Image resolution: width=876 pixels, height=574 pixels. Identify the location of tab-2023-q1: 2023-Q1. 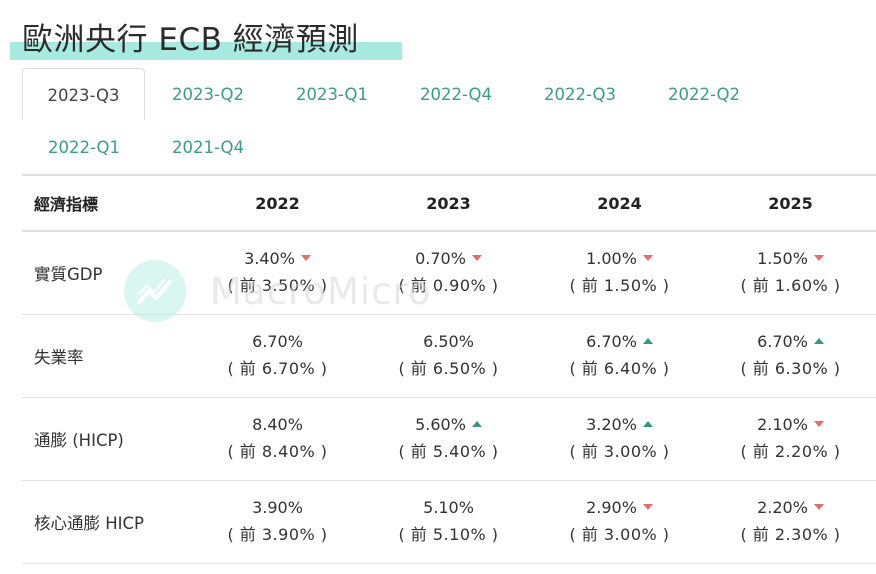
(332, 94).